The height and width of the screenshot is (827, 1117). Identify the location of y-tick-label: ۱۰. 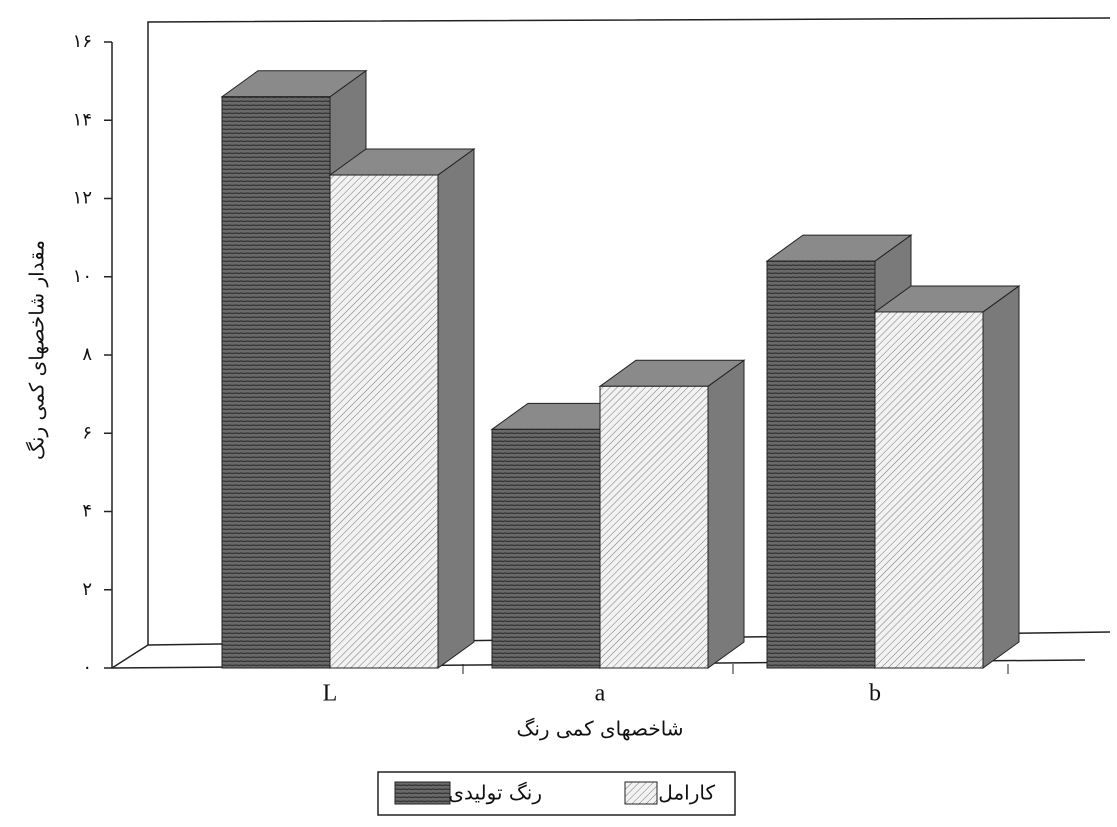
(82, 276).